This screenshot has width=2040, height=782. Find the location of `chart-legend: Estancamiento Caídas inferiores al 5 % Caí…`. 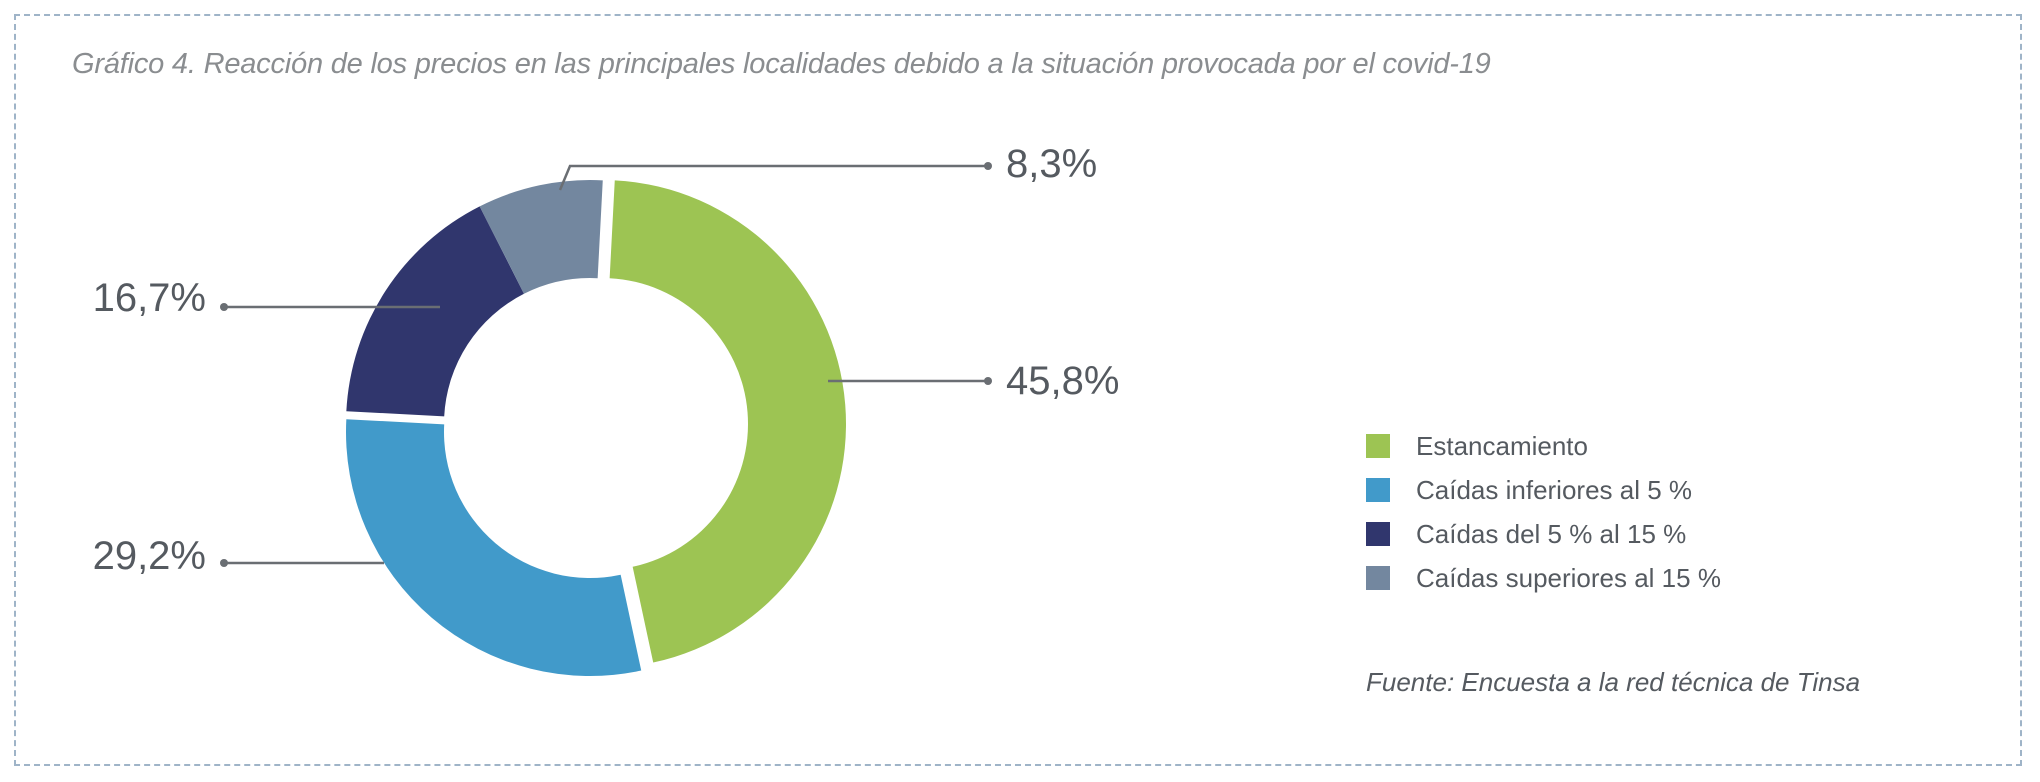

chart-legend: Estancamiento Caídas inferiores al 5 % Caí… is located at coordinates (1543, 512).